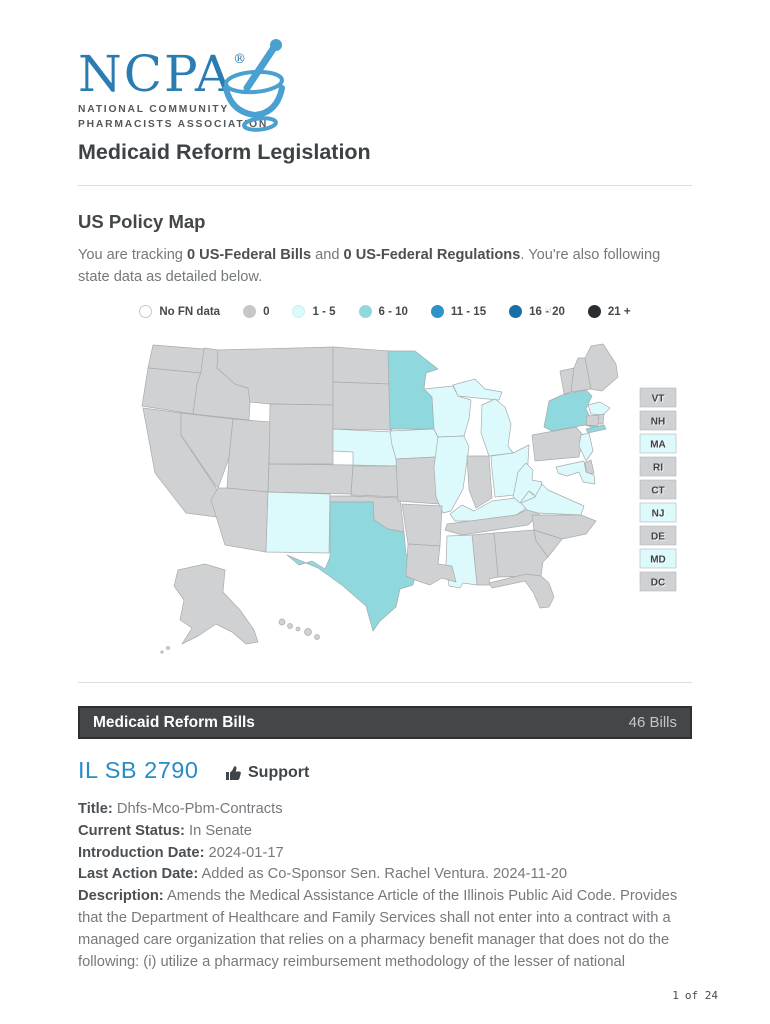  Describe the element at coordinates (557, 444) in the screenshot. I see `state-PA` at that location.